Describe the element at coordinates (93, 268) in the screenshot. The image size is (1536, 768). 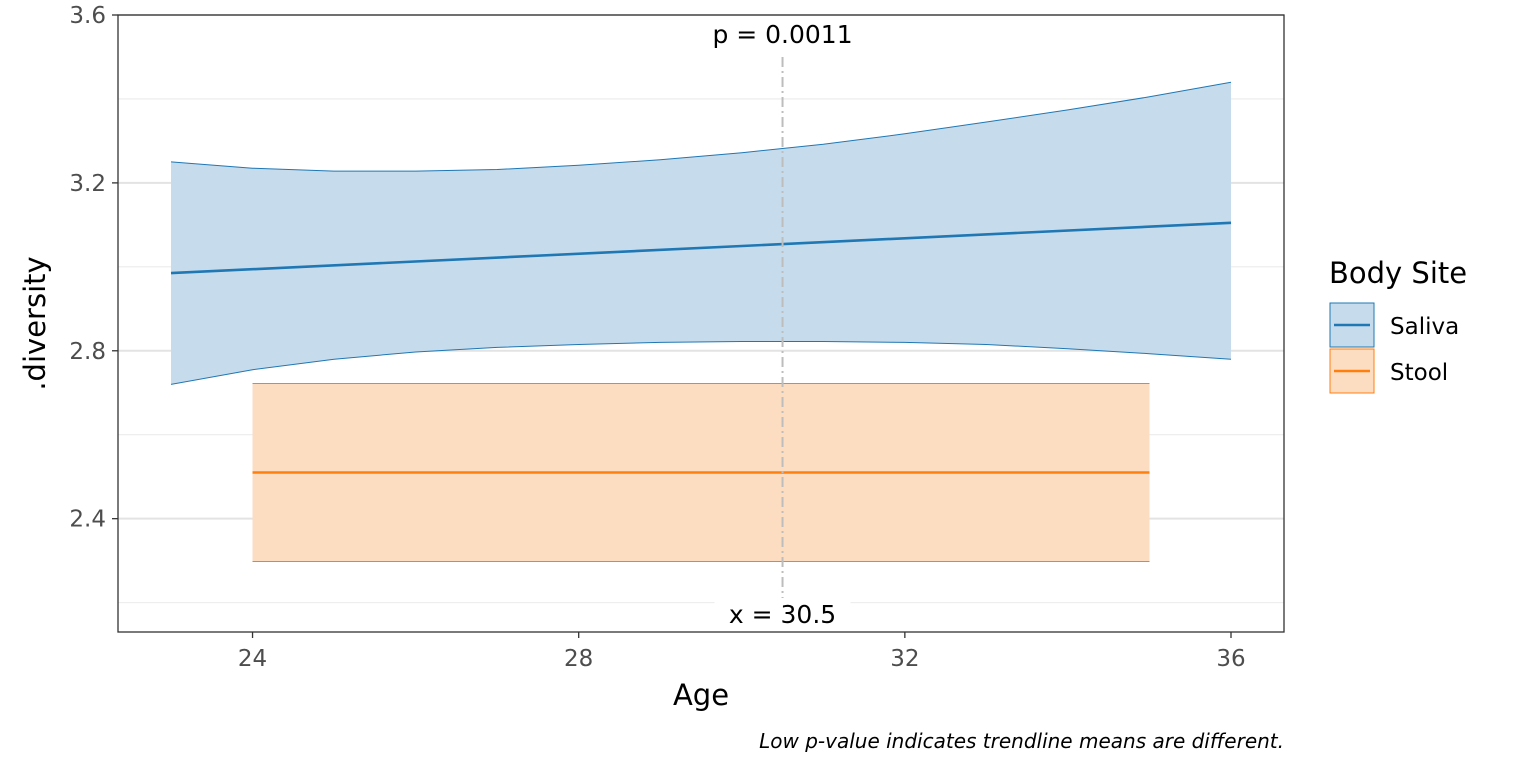
I see `y-axis: 2.4 2.8 3.2 3.6` at that location.